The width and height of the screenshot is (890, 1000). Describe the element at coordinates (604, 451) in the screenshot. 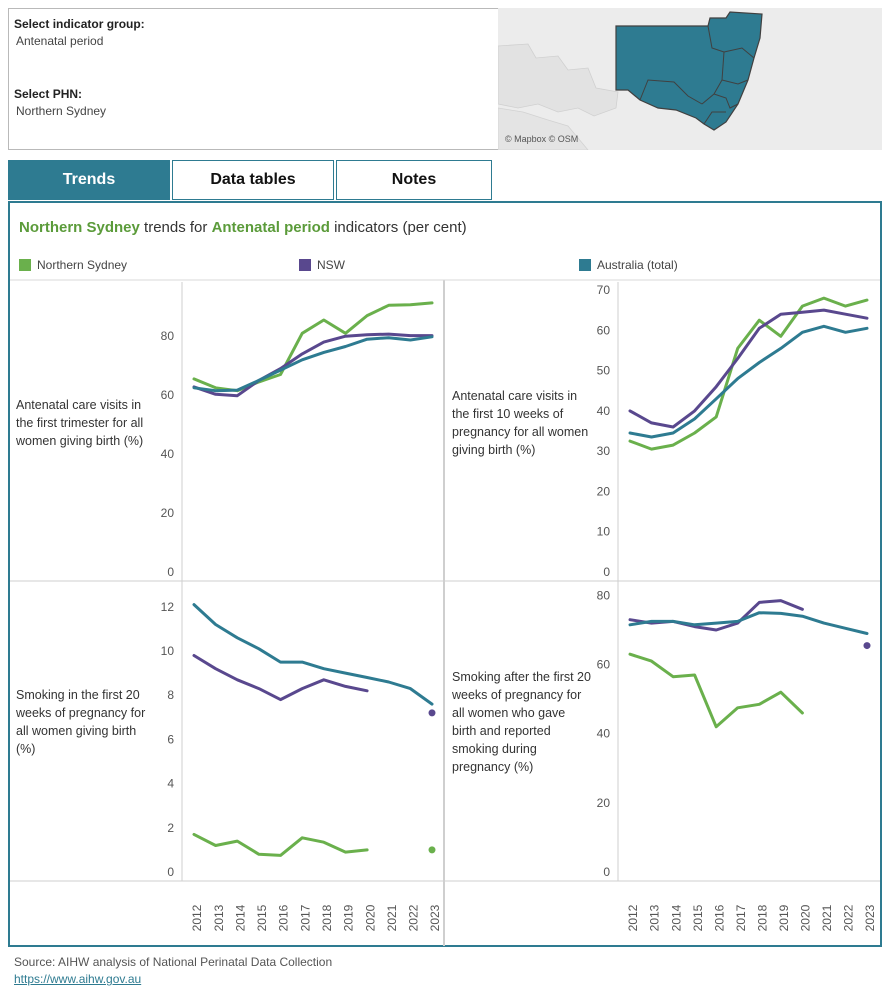

I see `y-tick-label: 30` at that location.